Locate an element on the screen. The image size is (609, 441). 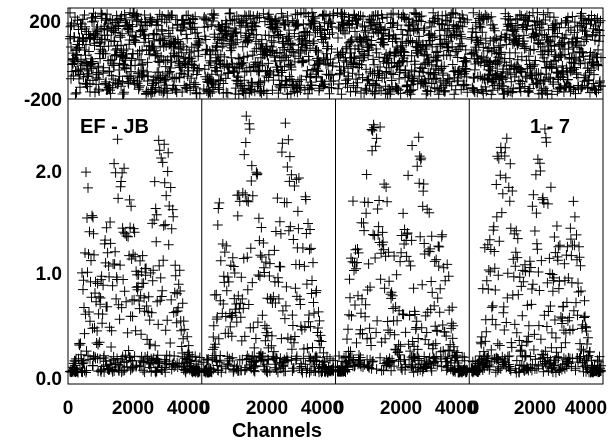
subband-3-xtick-4000: 4000 is located at coordinates (456, 408).